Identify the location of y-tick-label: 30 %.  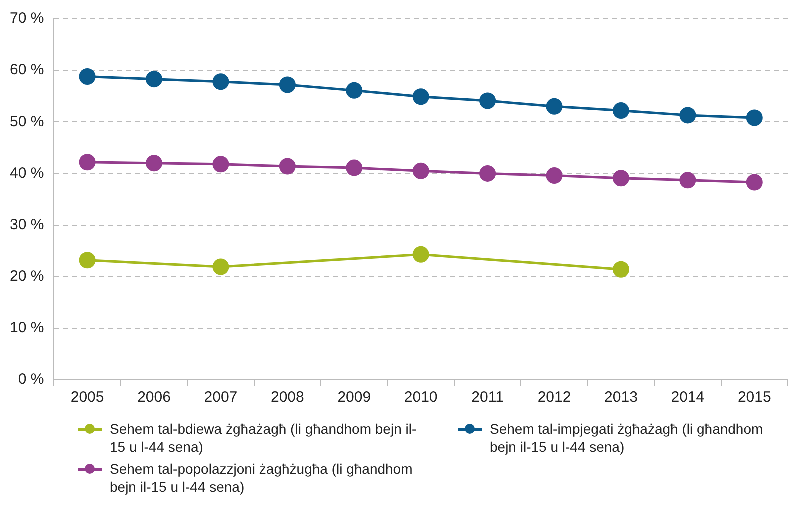
(27, 225).